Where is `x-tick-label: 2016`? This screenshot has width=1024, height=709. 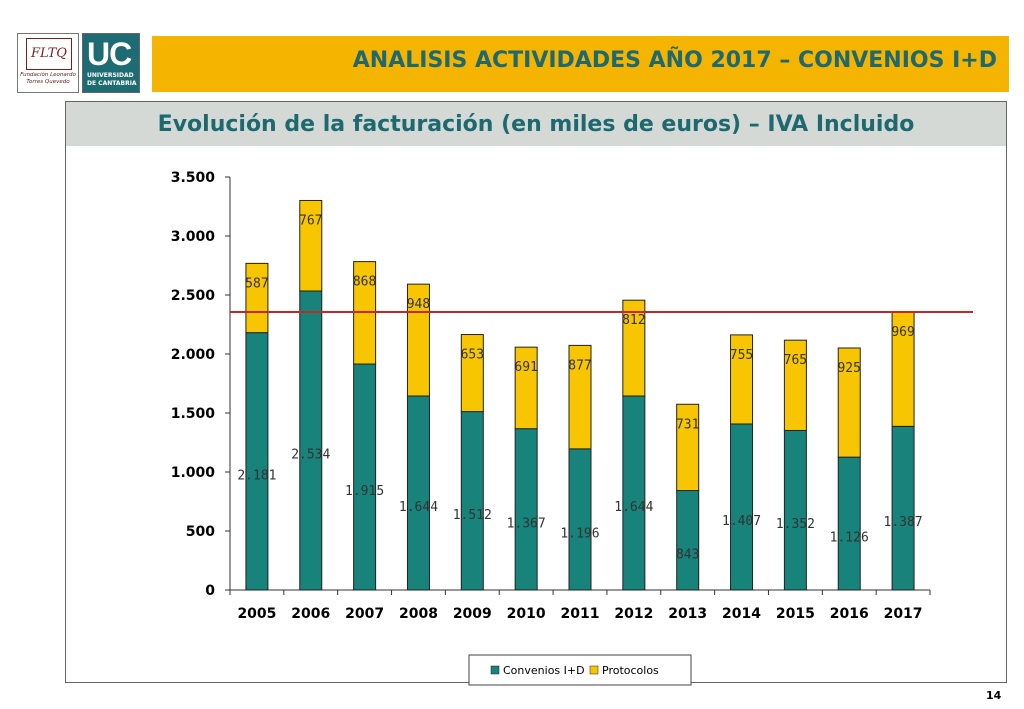
x-tick-label: 2016 is located at coordinates (849, 614).